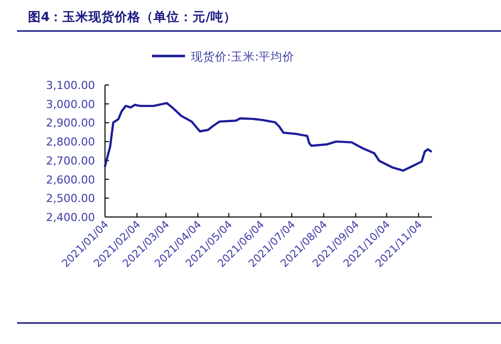 The image size is (501, 344). What do you see at coordinates (132, 16) in the screenshot?
I see `title: 图4：玉米现货价格（单位：元/吨）` at bounding box center [132, 16].